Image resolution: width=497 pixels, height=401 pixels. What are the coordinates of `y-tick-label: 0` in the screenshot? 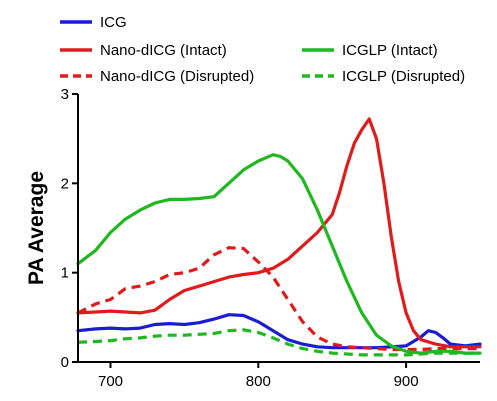 It's located at (65, 362).